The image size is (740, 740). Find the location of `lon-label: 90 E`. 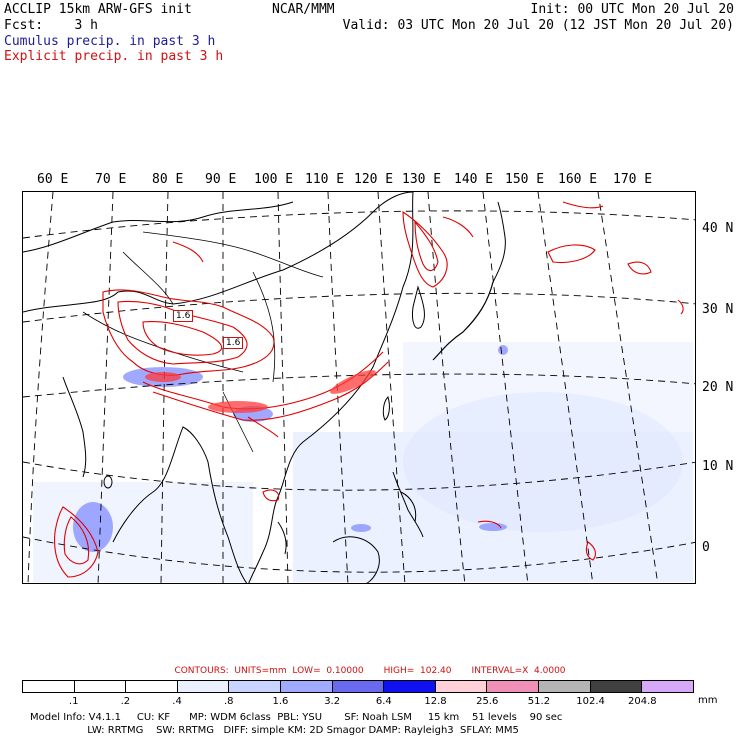

lon-label: 90 E is located at coordinates (221, 179).